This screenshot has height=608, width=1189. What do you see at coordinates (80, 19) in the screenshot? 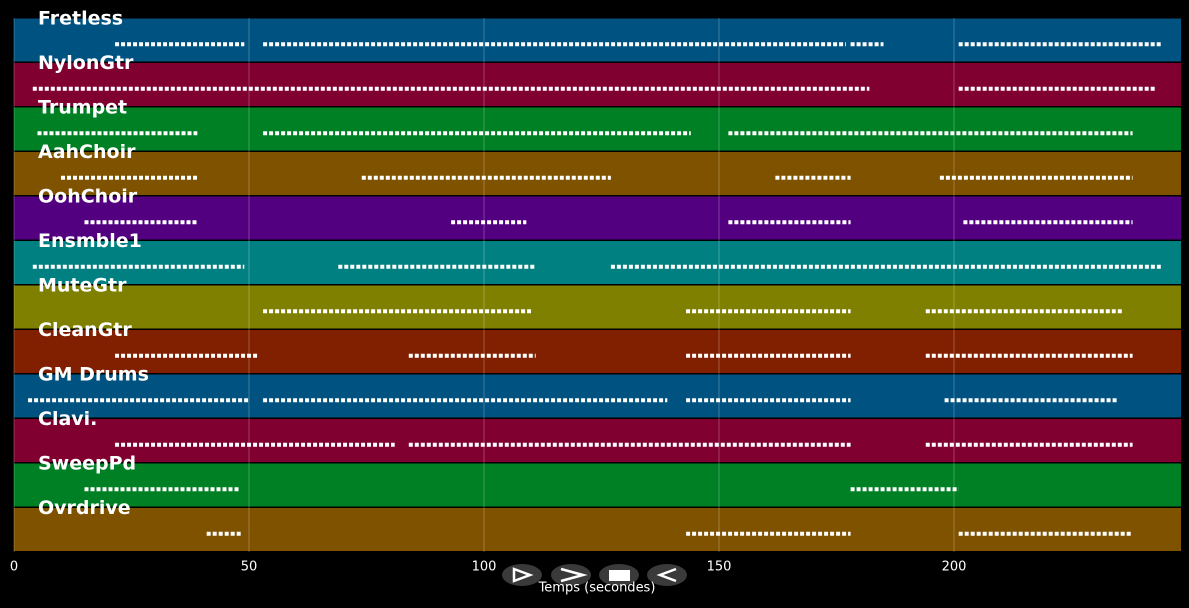
I see `track-name: Fretless` at bounding box center [80, 19].